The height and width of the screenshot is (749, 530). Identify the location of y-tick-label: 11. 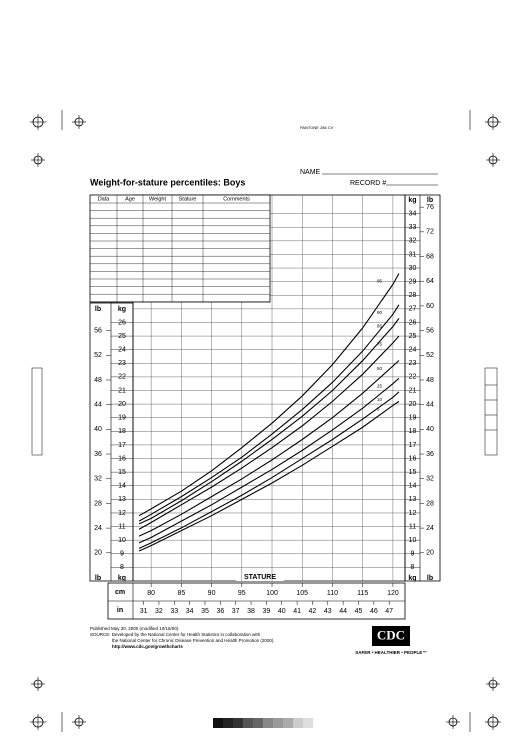
(121, 526).